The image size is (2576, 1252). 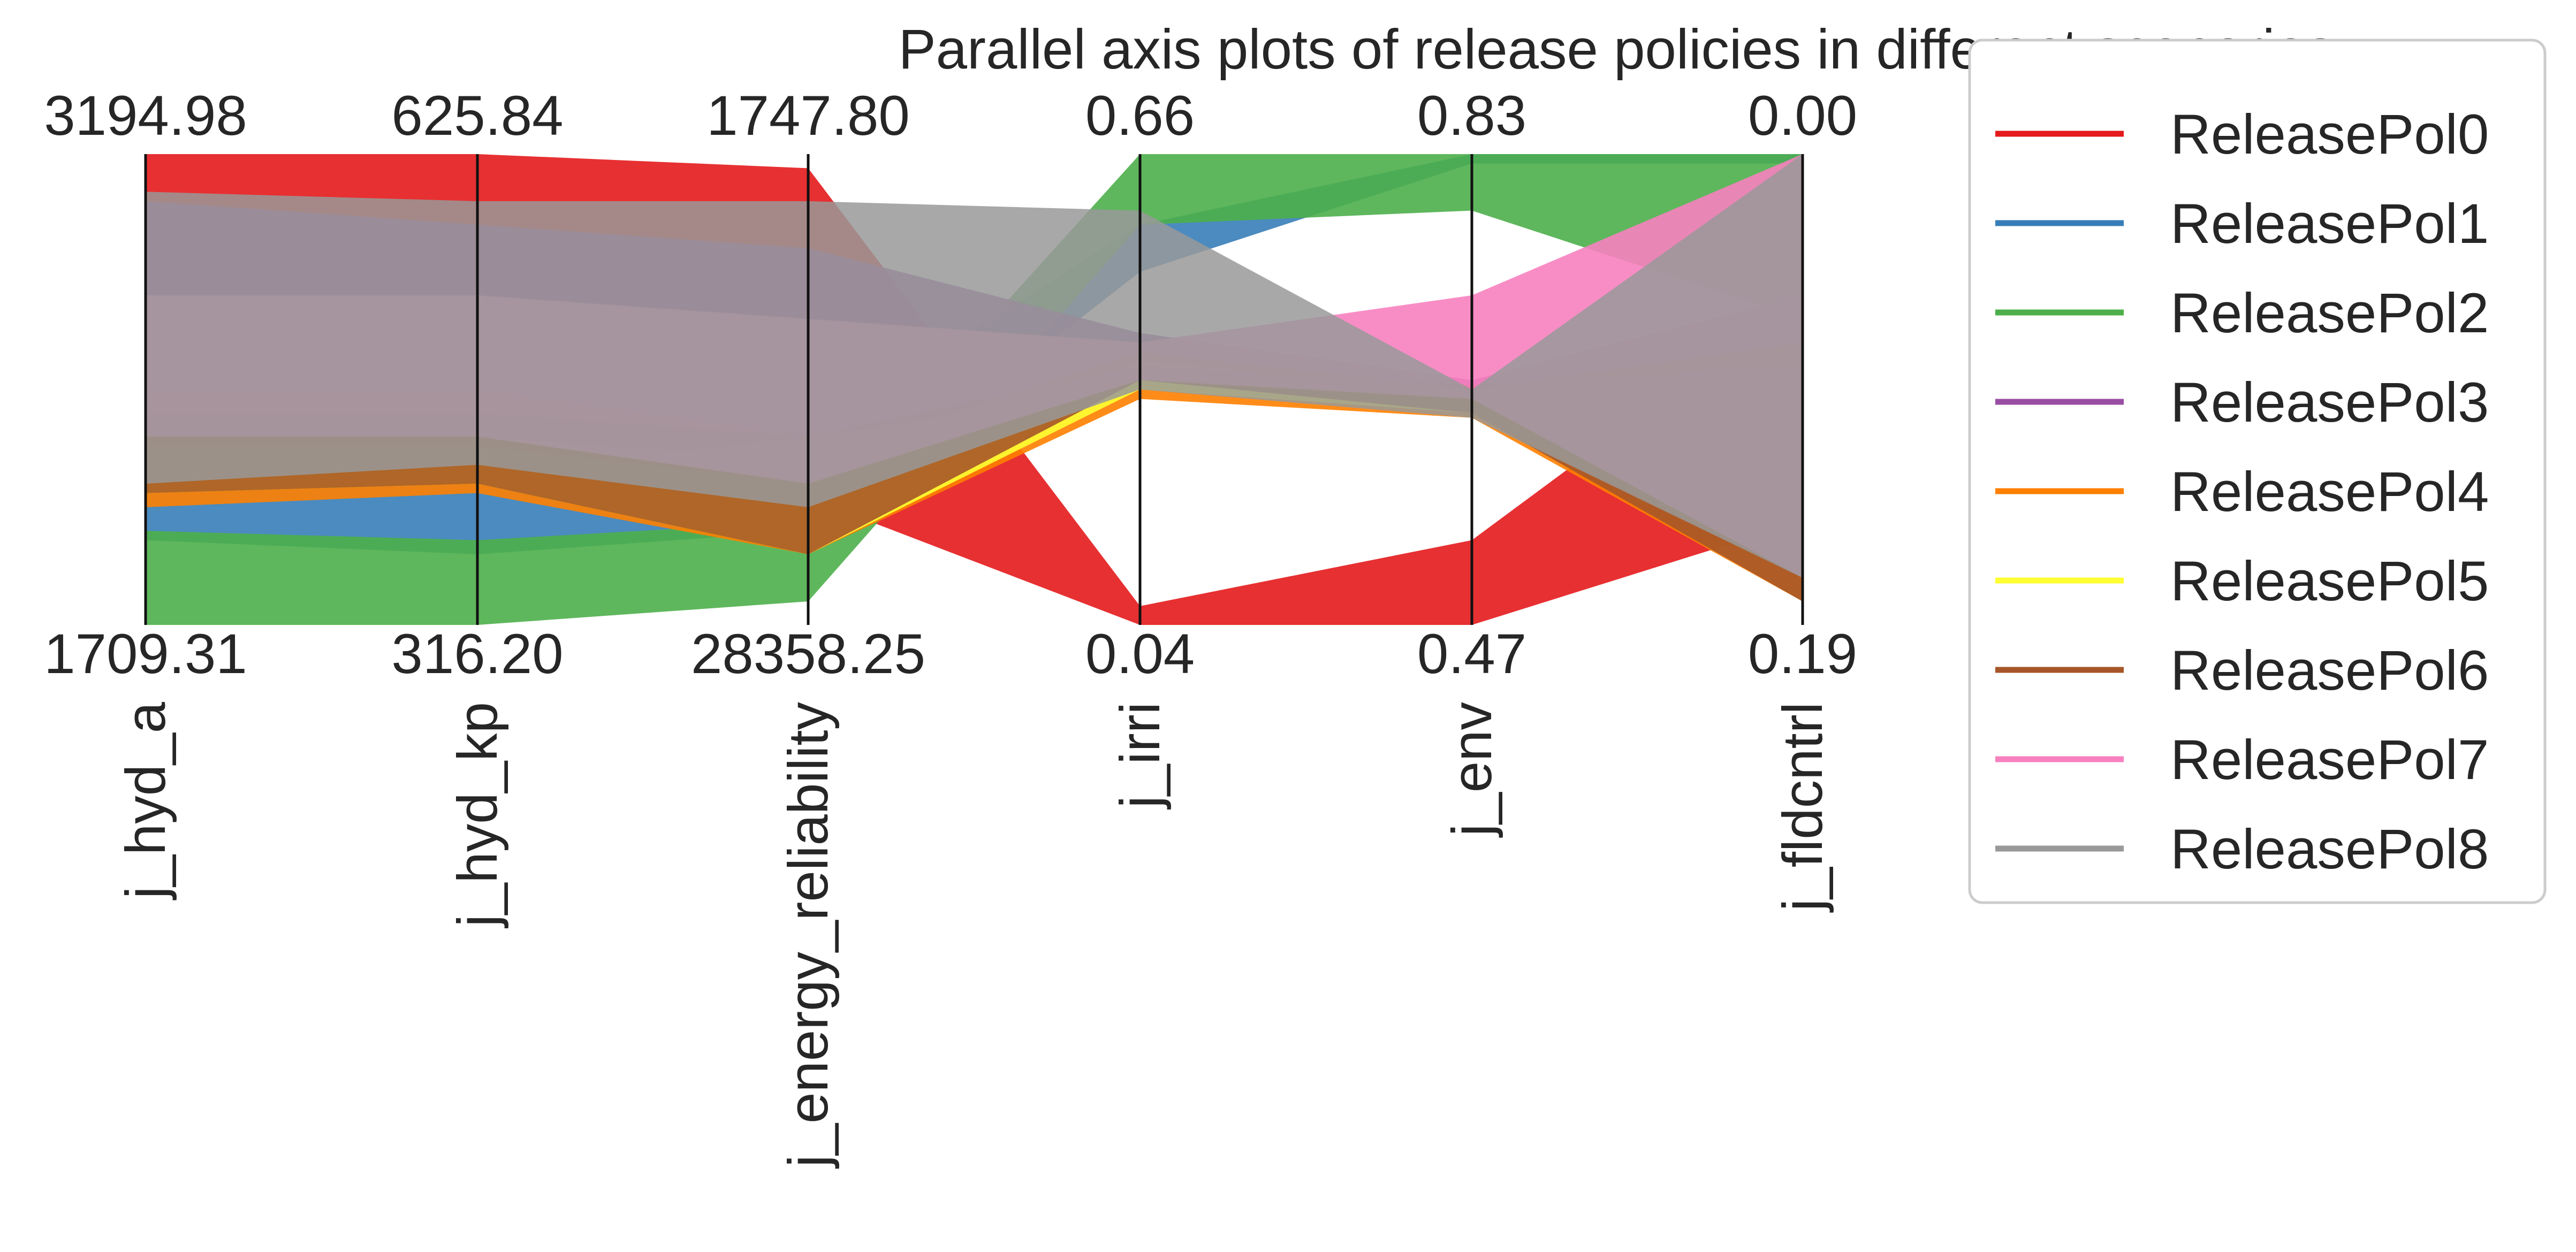 What do you see at coordinates (145, 654) in the screenshot?
I see `axis-bottom-label: 1709.31` at bounding box center [145, 654].